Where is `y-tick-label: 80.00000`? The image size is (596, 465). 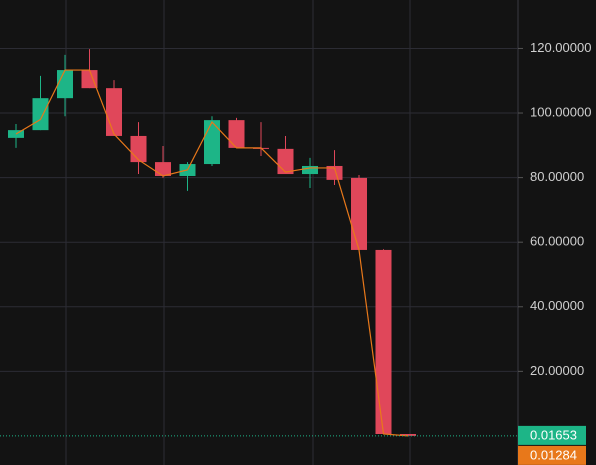 y-tick-label: 80.00000 is located at coordinates (557, 176).